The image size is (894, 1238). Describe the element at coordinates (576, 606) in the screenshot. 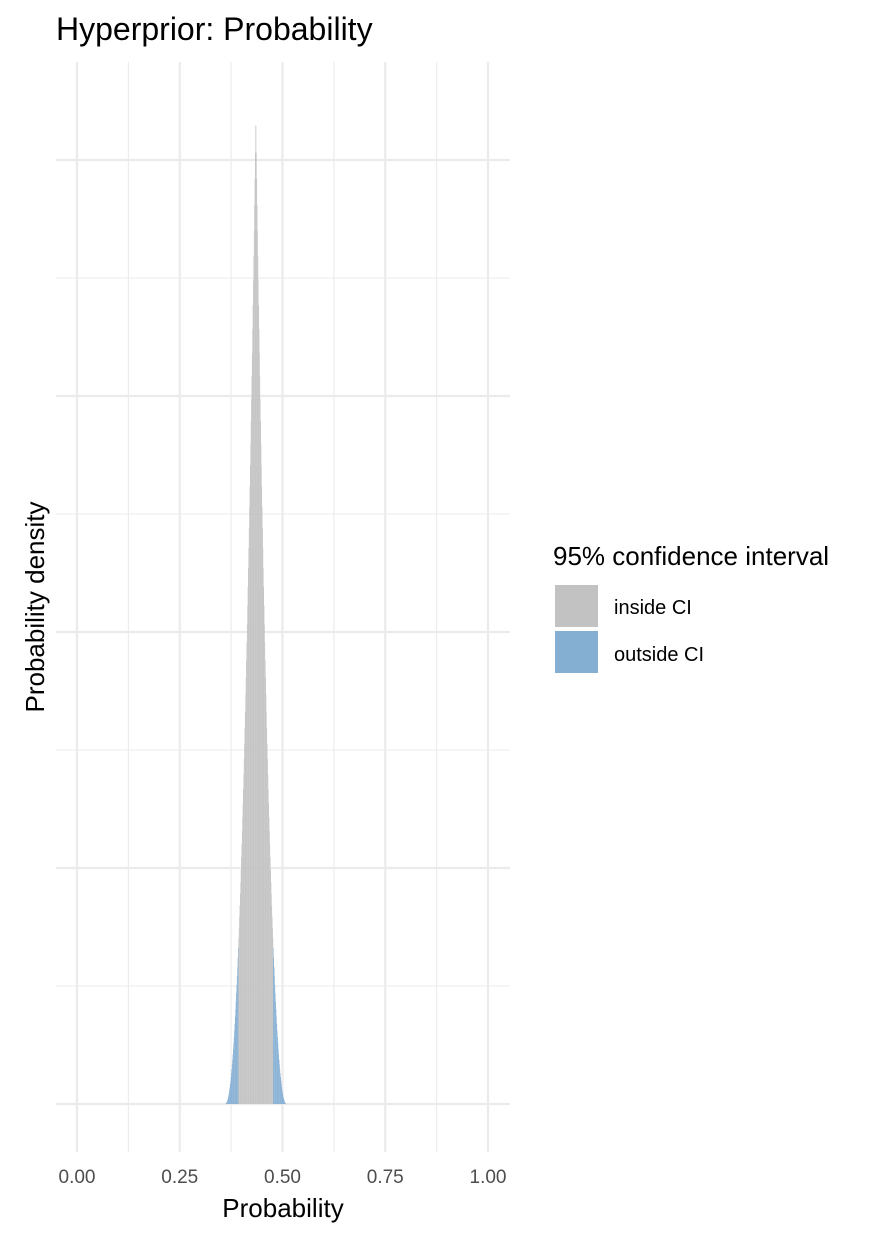

I see `legend-swatch-inside-ci` at that location.